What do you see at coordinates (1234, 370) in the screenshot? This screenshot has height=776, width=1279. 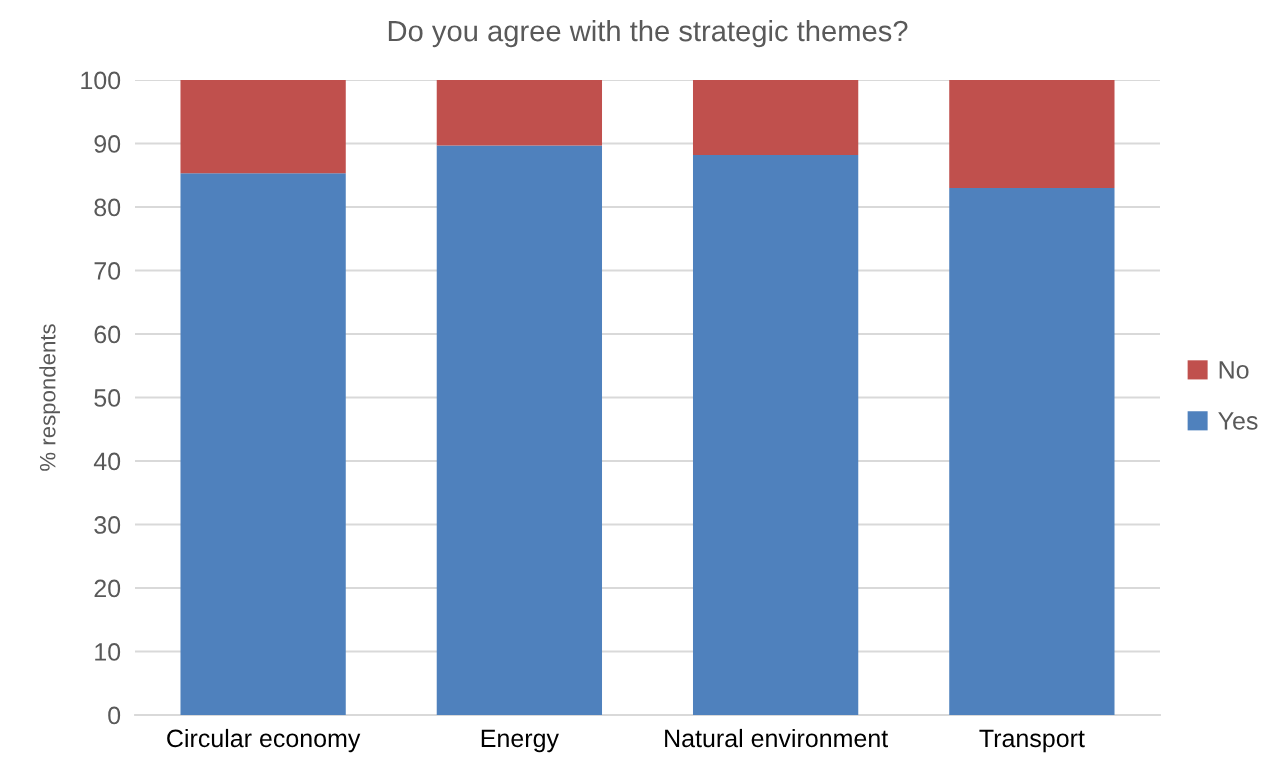 I see `legend-label: No` at bounding box center [1234, 370].